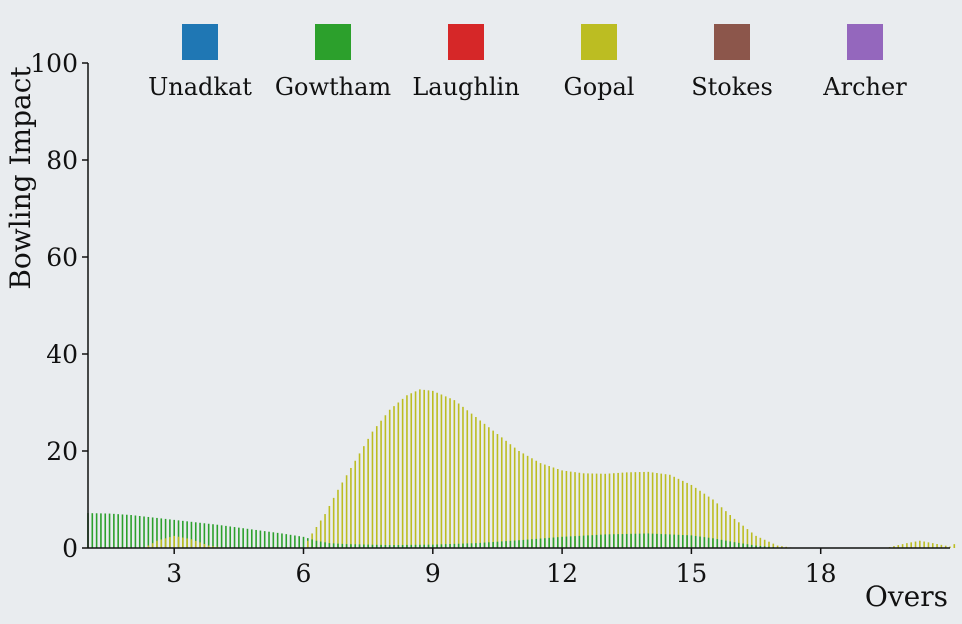 Image resolution: width=962 pixels, height=624 pixels. What do you see at coordinates (62, 257) in the screenshot?
I see `y-tick-label: 60` at bounding box center [62, 257].